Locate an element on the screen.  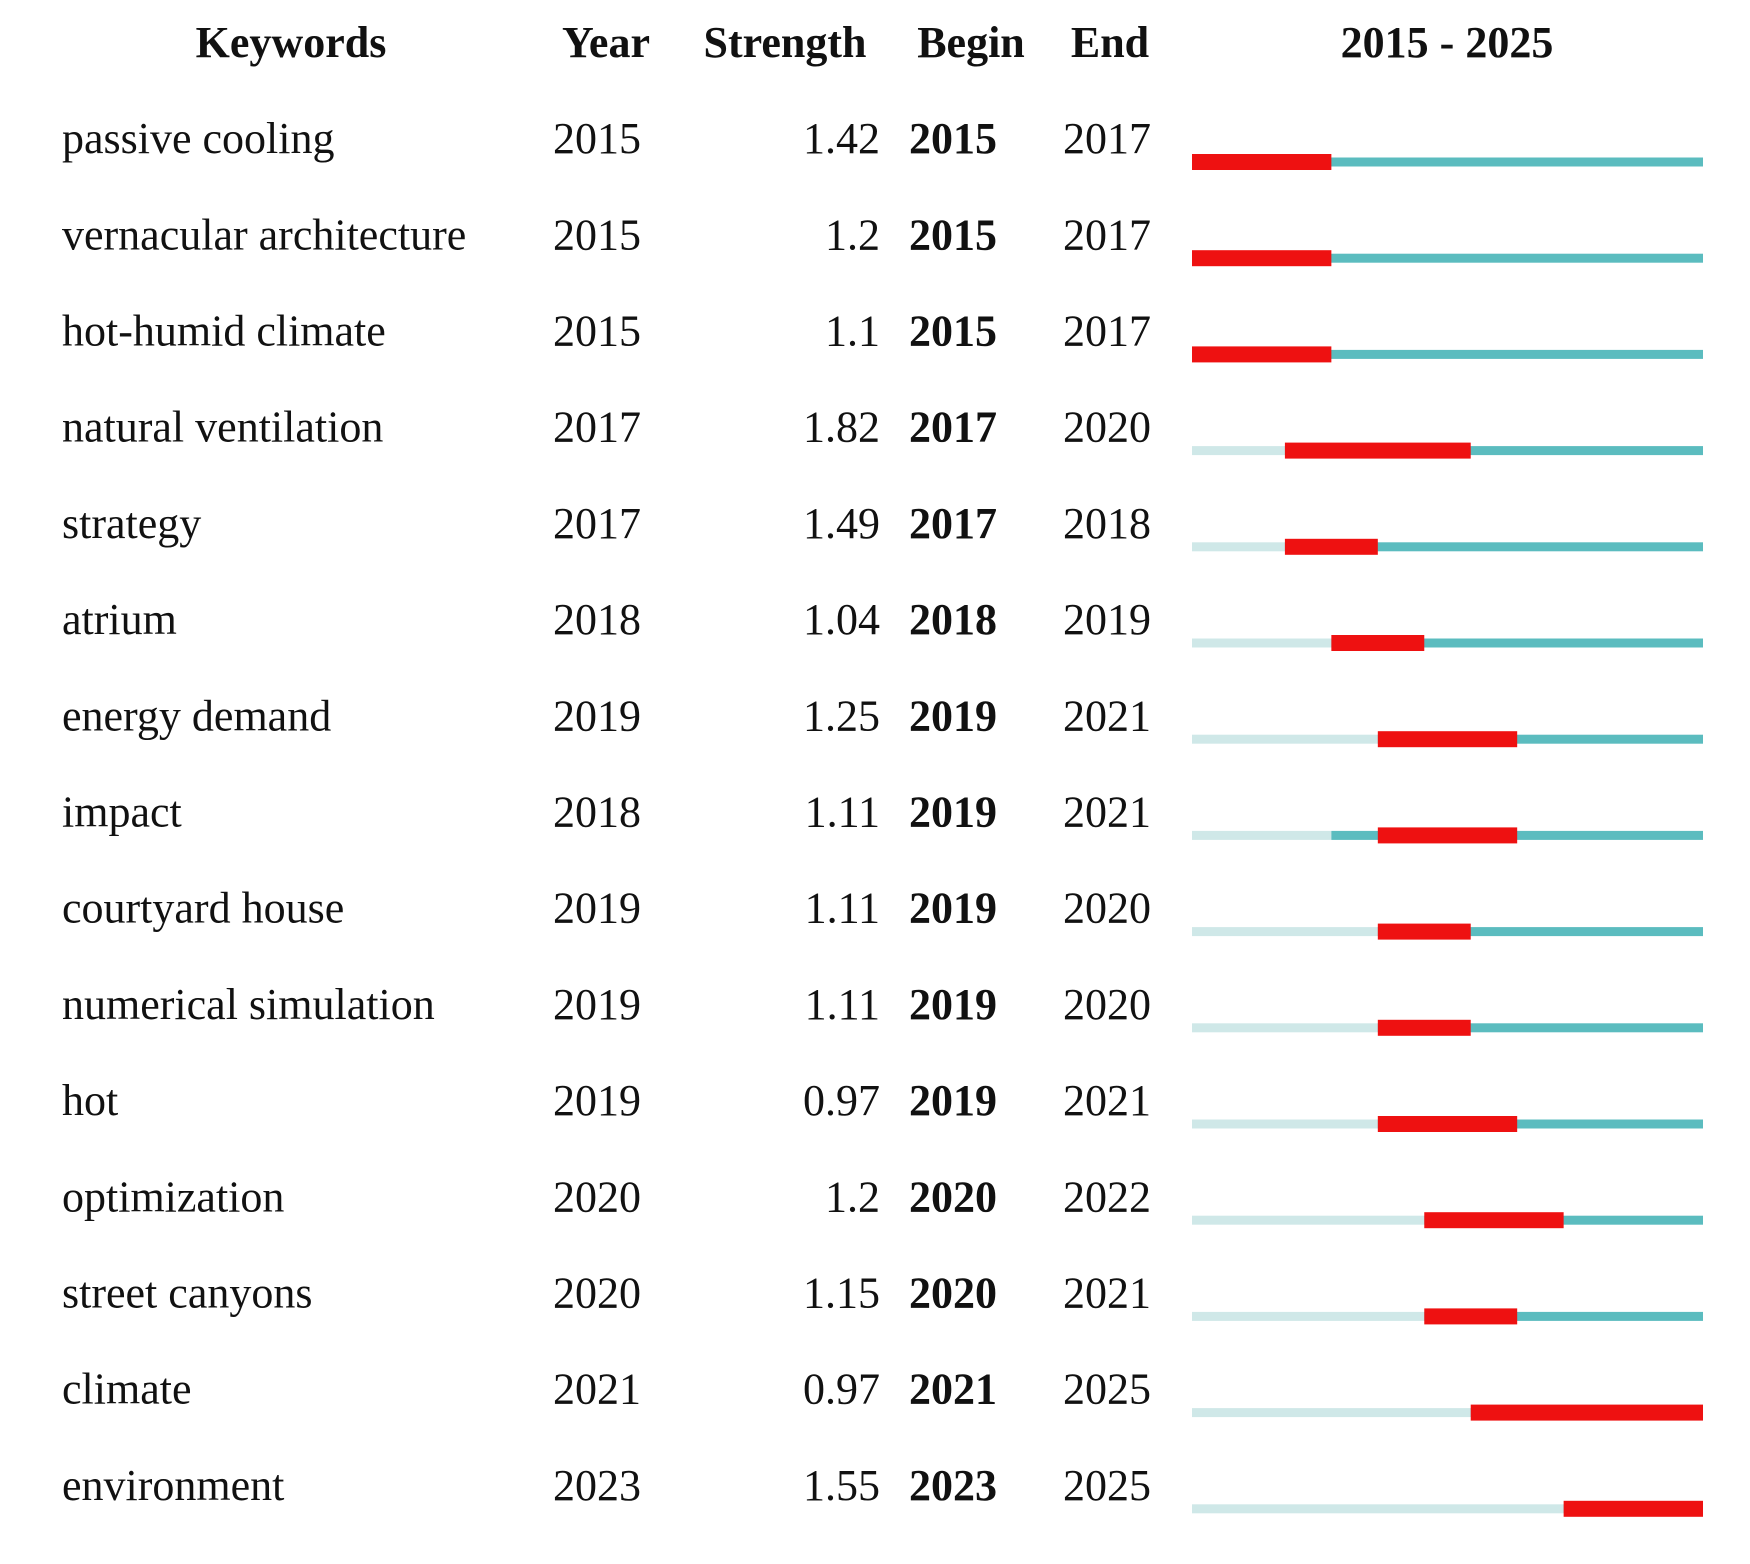
header-begin: Begin is located at coordinates (971, 42).